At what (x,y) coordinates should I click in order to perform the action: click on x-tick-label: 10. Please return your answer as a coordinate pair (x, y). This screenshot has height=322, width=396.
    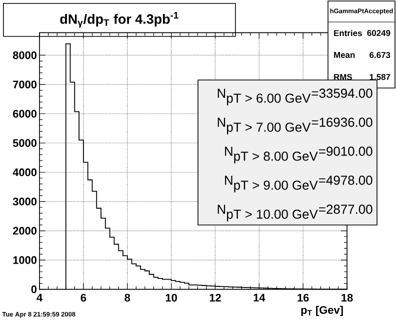
    Looking at the image, I should click on (171, 298).